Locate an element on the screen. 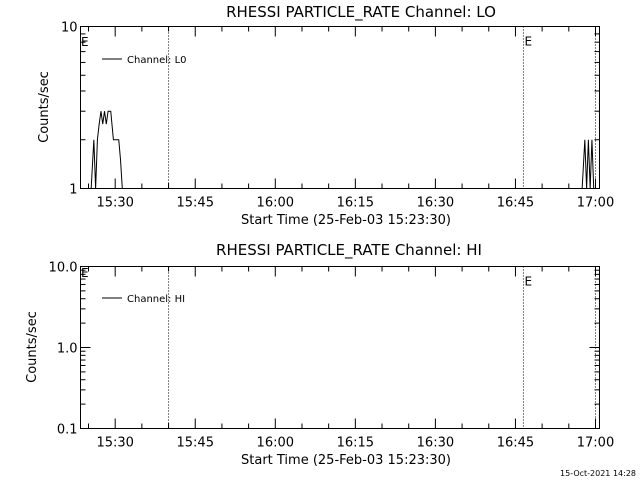 This screenshot has width=640, height=480. chart-title: RHESSI PARTICLE_RATE Channel: HI is located at coordinates (349, 250).